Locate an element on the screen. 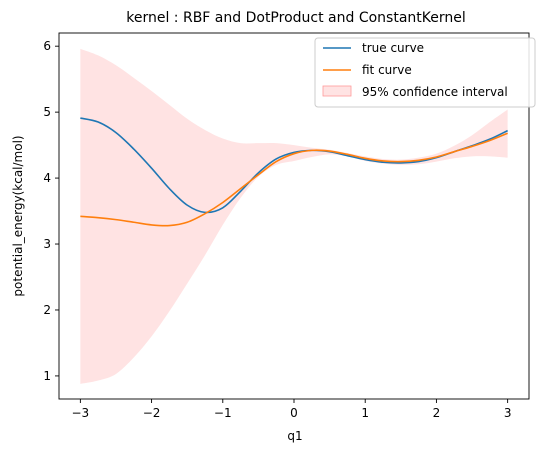  y-tick-label: 3 is located at coordinates (47, 244).